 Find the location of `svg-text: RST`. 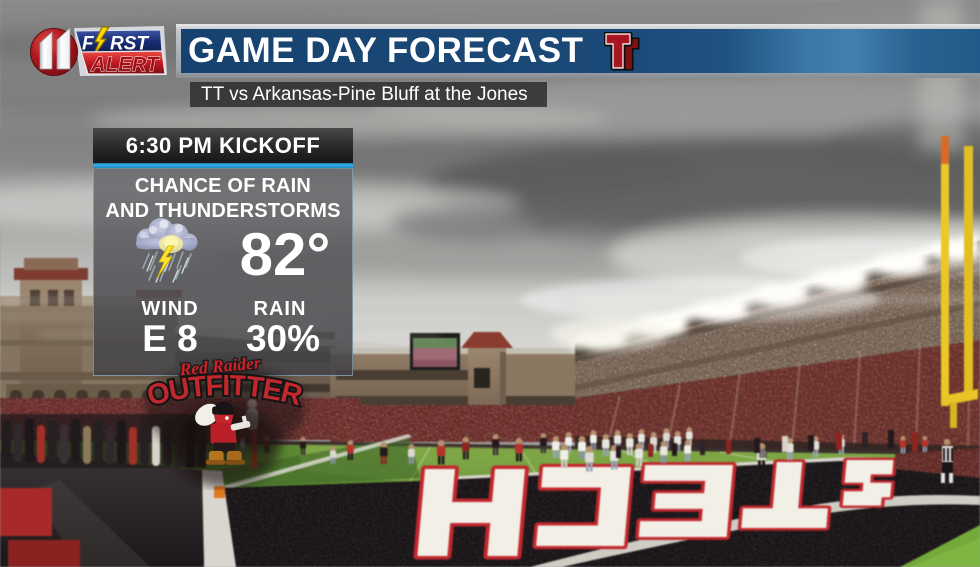

svg-text: RST is located at coordinates (129, 44).